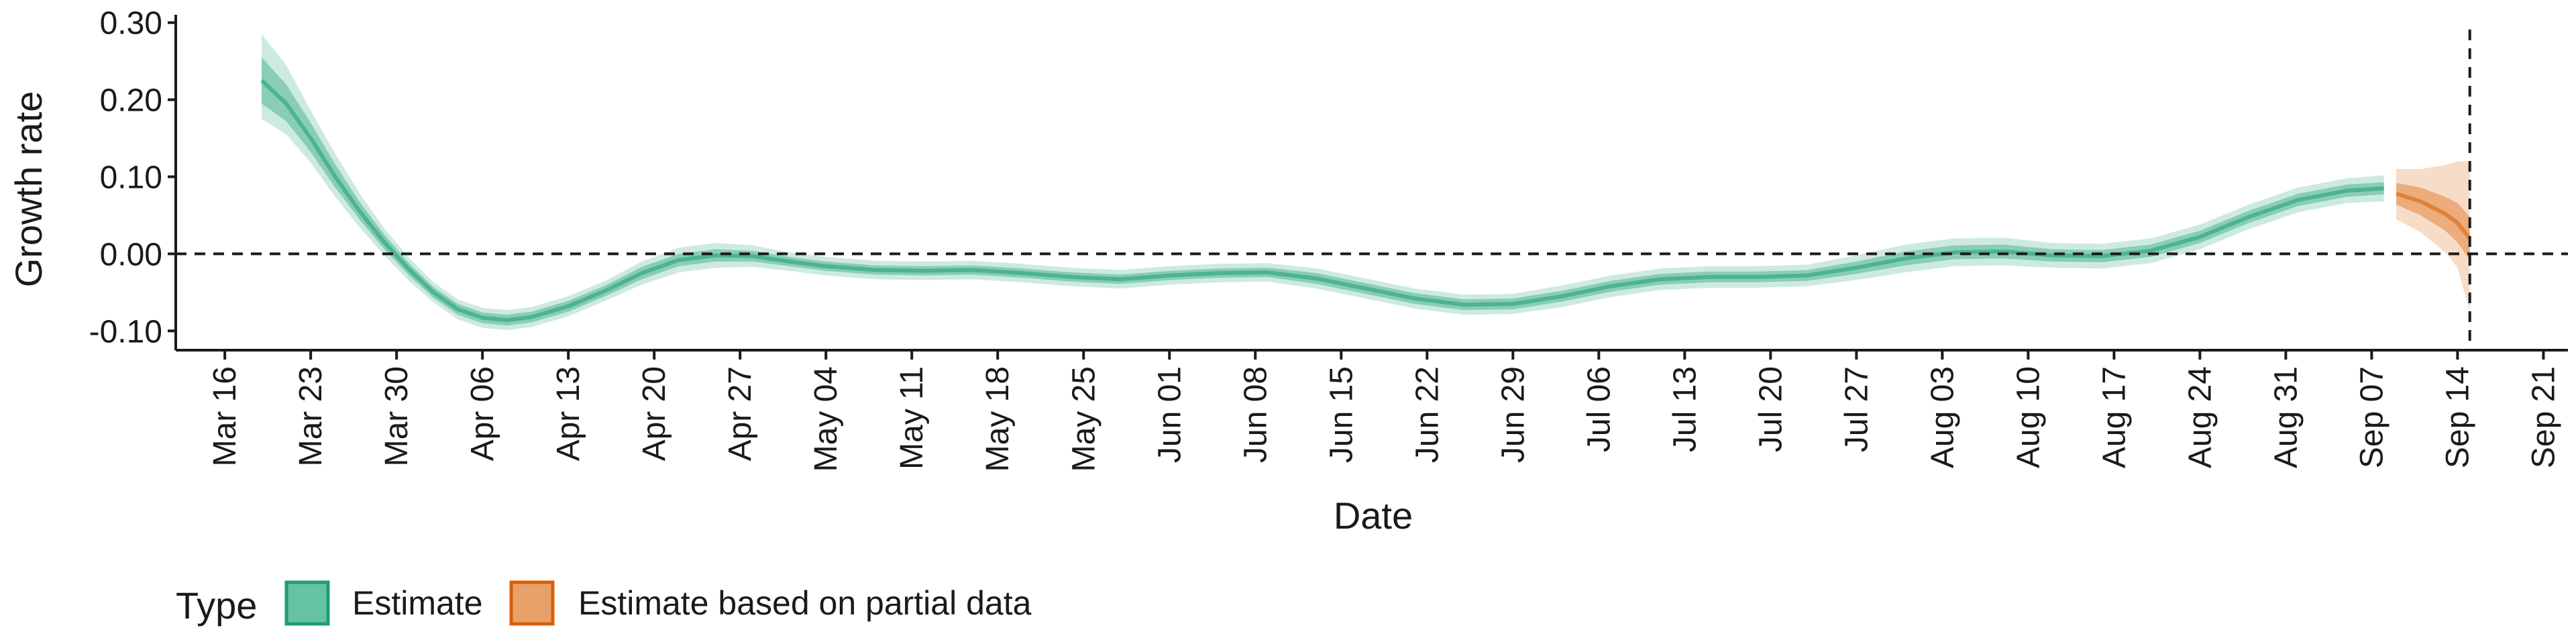 The width and height of the screenshot is (2576, 644). Describe the element at coordinates (654, 413) in the screenshot. I see `x-tick-label: Apr 20` at that location.